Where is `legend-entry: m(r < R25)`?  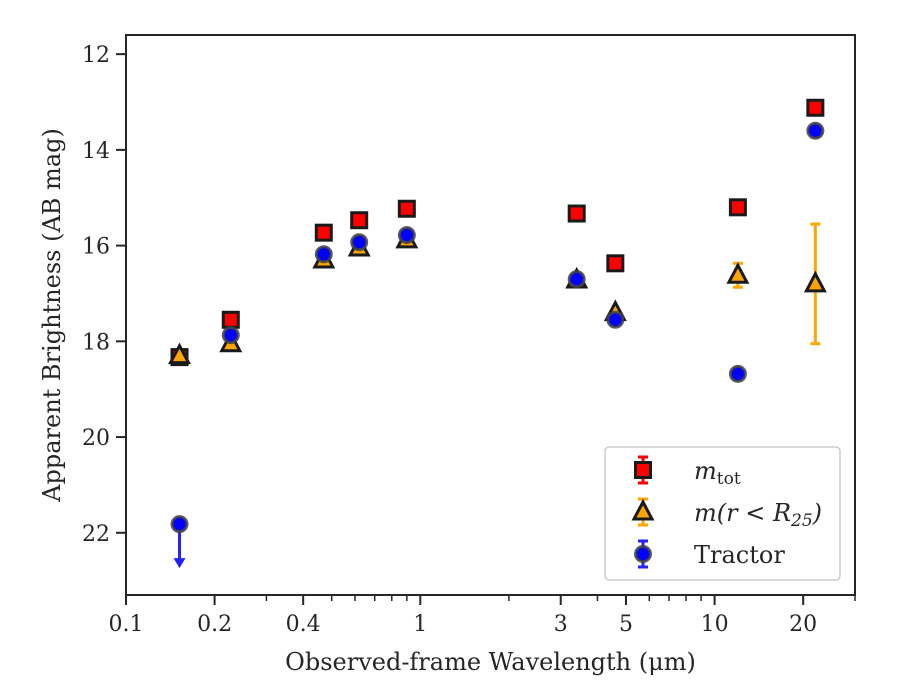
legend-entry: m(r < R25) is located at coordinates (726, 514).